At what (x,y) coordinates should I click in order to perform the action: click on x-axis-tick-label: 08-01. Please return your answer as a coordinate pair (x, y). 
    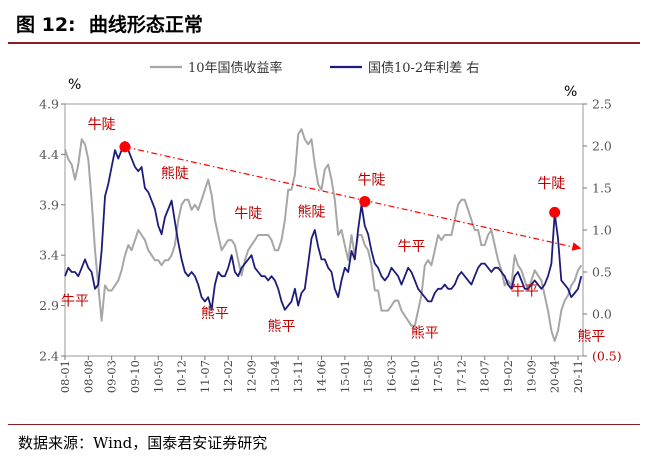
    Looking at the image, I should click on (65, 376).